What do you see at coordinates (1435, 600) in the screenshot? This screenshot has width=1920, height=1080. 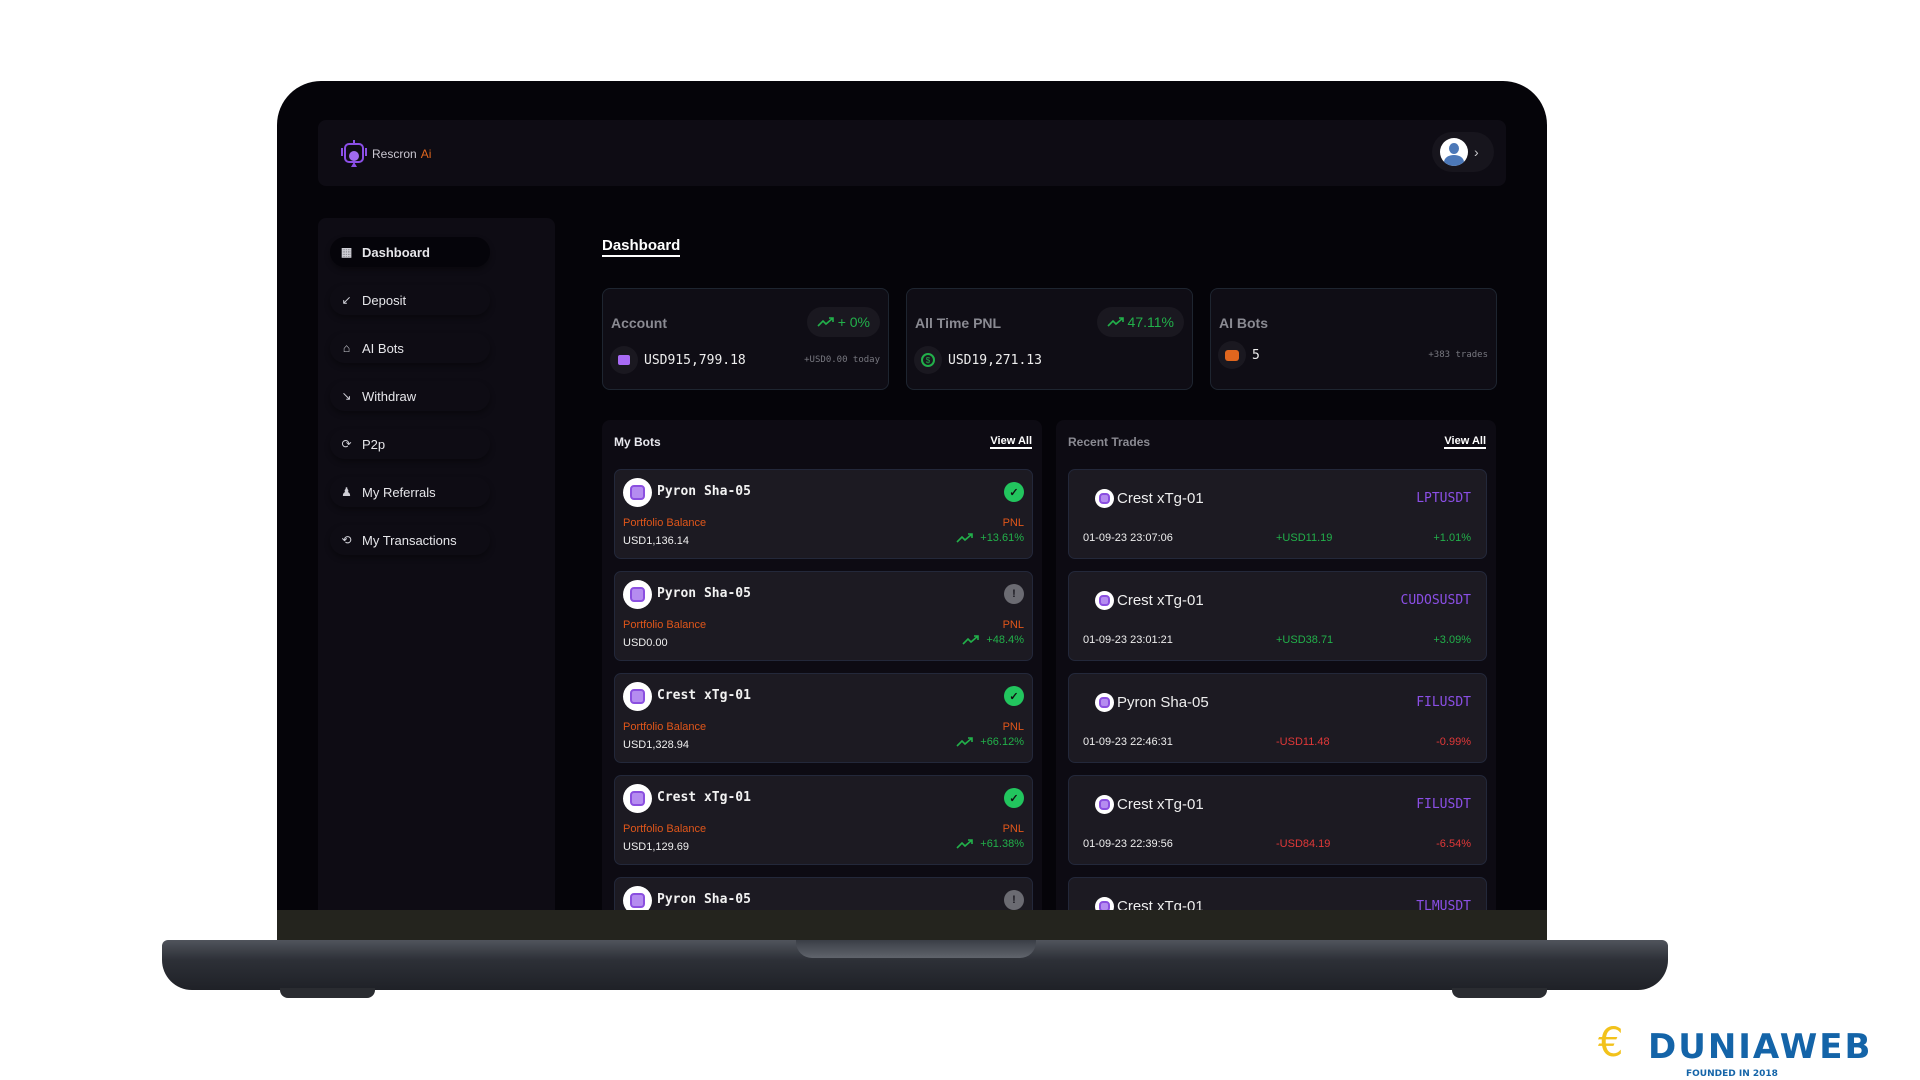 I see `trade-pair: CUDOSUSDT` at bounding box center [1435, 600].